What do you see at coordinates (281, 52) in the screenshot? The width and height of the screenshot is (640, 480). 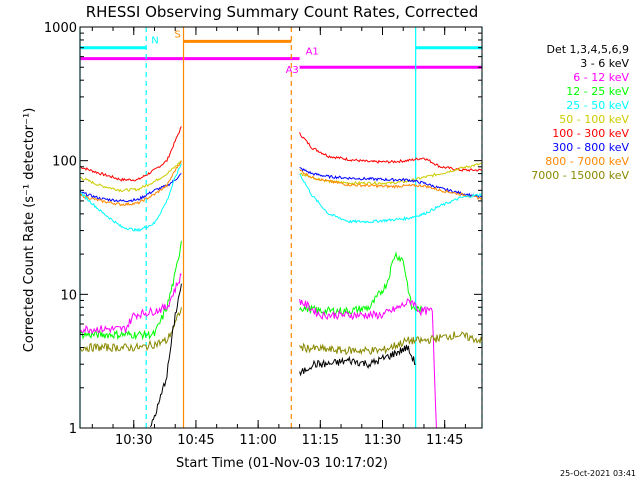 I see `flag-layer: N S A1 A3` at bounding box center [281, 52].